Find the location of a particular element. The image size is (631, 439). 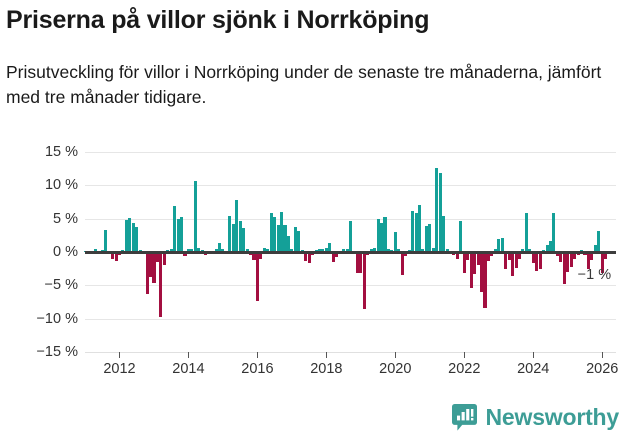

y-axis-tick-label: 15 % is located at coordinates (61, 152).